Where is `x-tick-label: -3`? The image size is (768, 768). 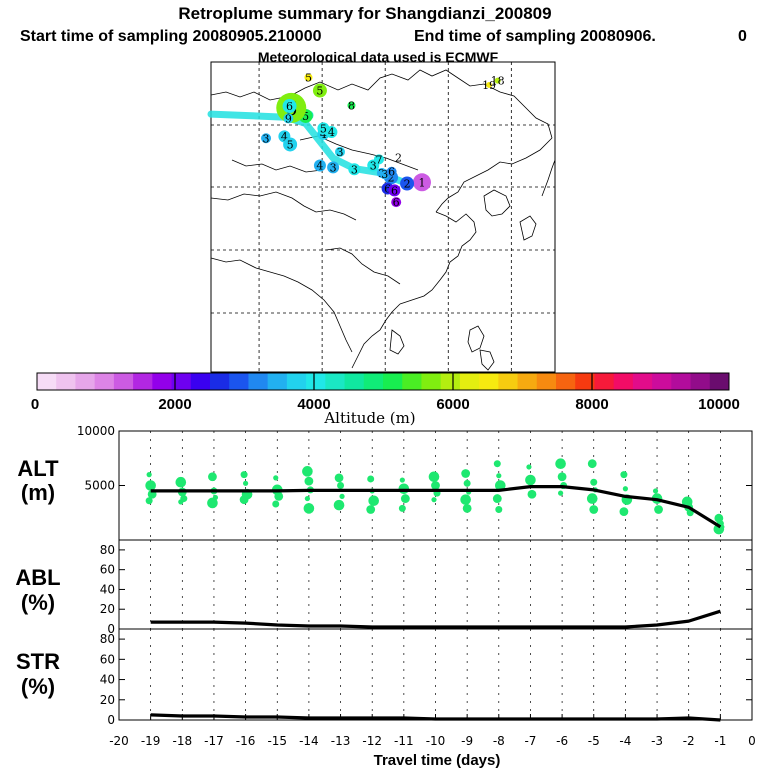 x-tick-label: -3 is located at coordinates (657, 741).